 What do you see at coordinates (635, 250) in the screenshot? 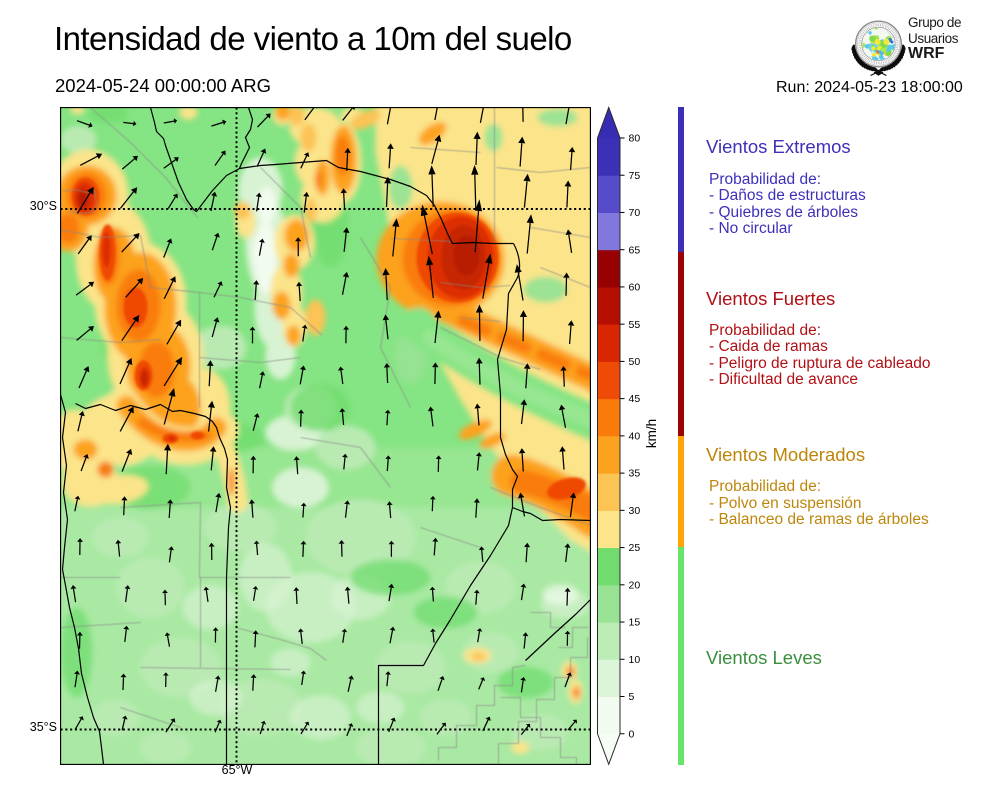
I see `svg-text: 65` at bounding box center [635, 250].